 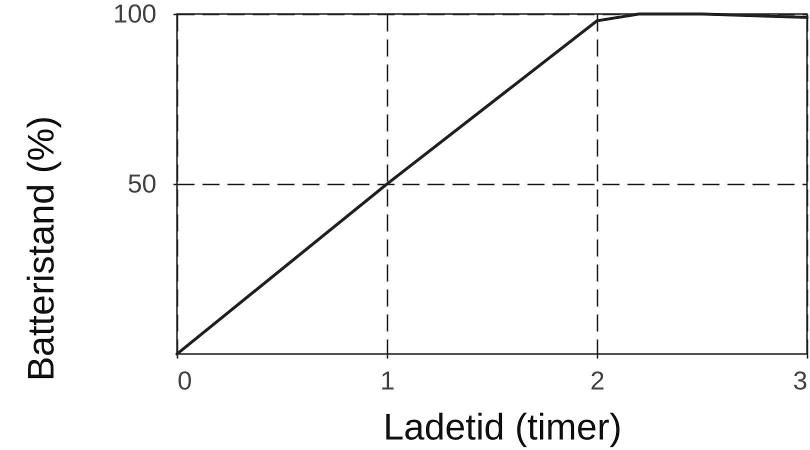 What do you see at coordinates (800, 381) in the screenshot?
I see `x-tick-label: 3` at bounding box center [800, 381].